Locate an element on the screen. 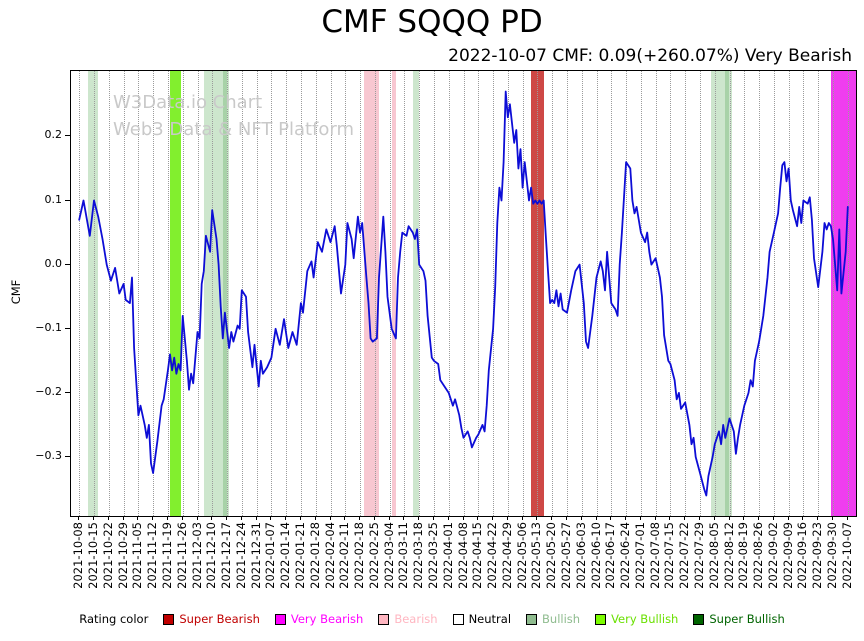  x-tick-label: 2022-07-08 is located at coordinates (654, 555).